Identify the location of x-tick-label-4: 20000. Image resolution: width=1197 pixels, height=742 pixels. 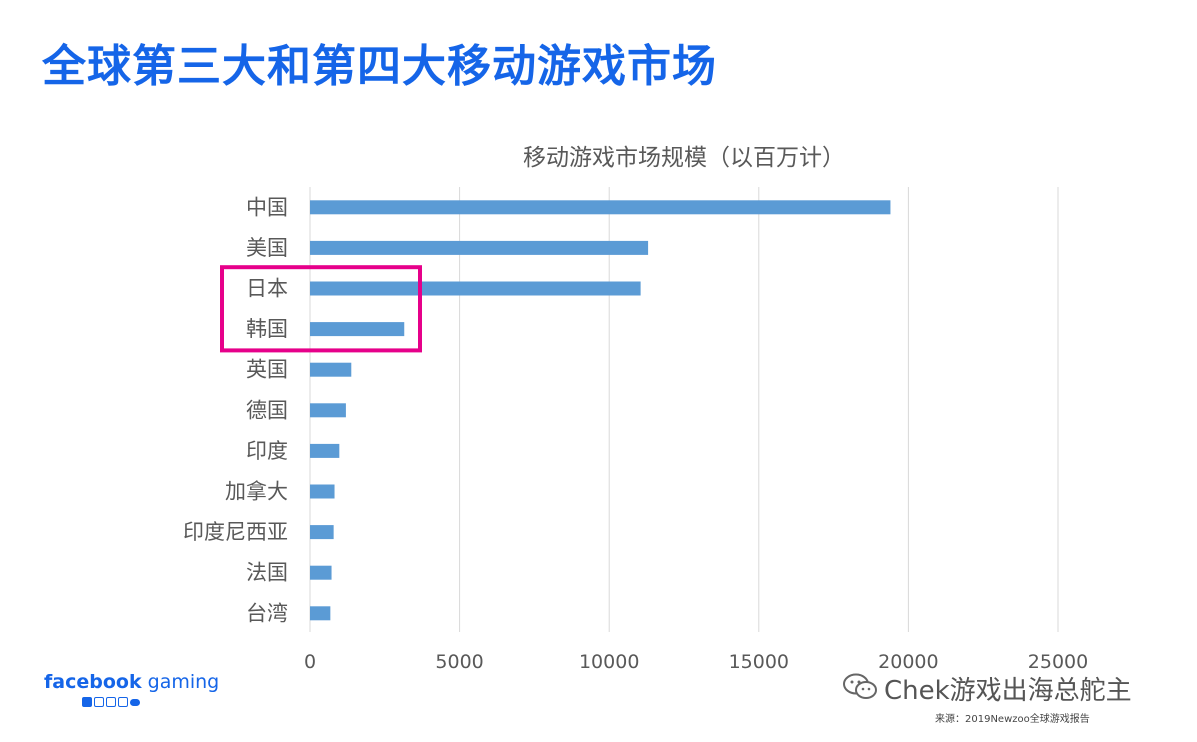
(908, 662).